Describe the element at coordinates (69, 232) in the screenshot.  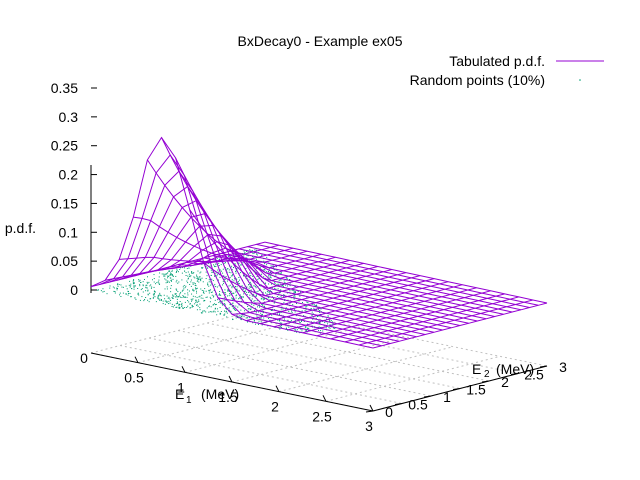
I see `z-tick-label: 0.1` at that location.